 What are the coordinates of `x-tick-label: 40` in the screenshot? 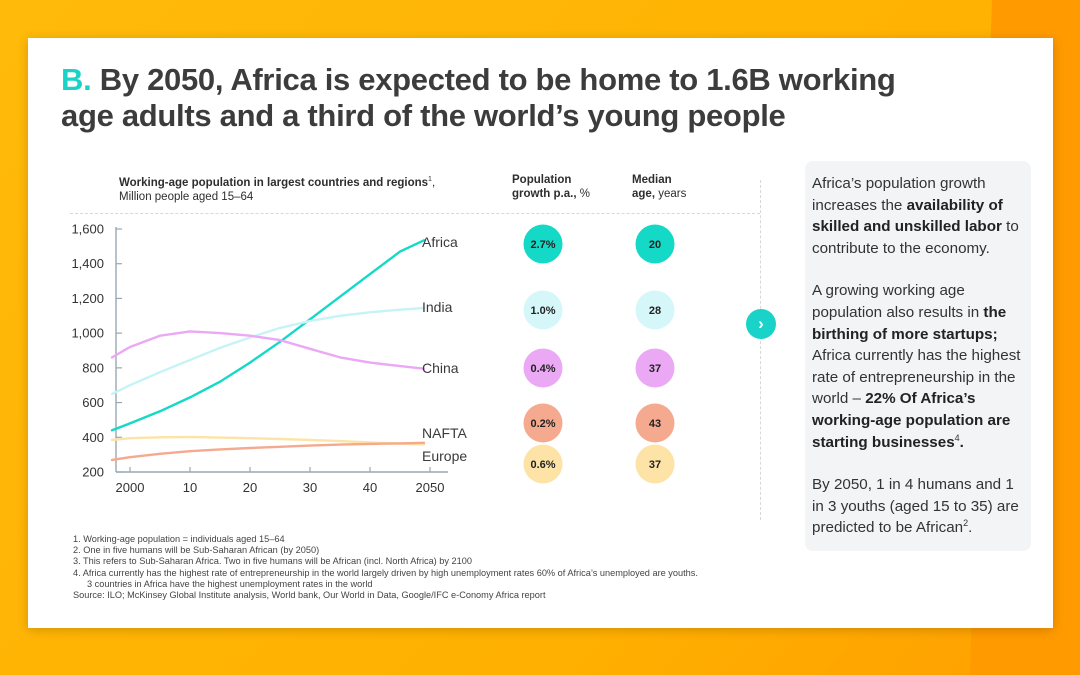 It's located at (370, 487).